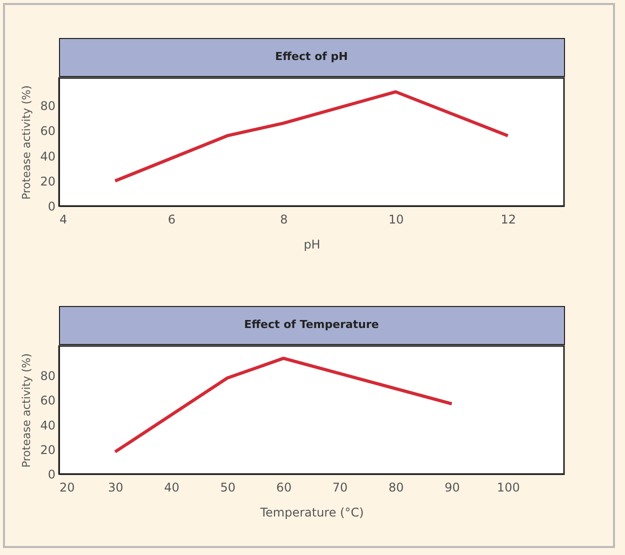 This screenshot has height=555, width=625. What do you see at coordinates (311, 513) in the screenshot?
I see `x-axis-title: Temperature (°C)` at bounding box center [311, 513].